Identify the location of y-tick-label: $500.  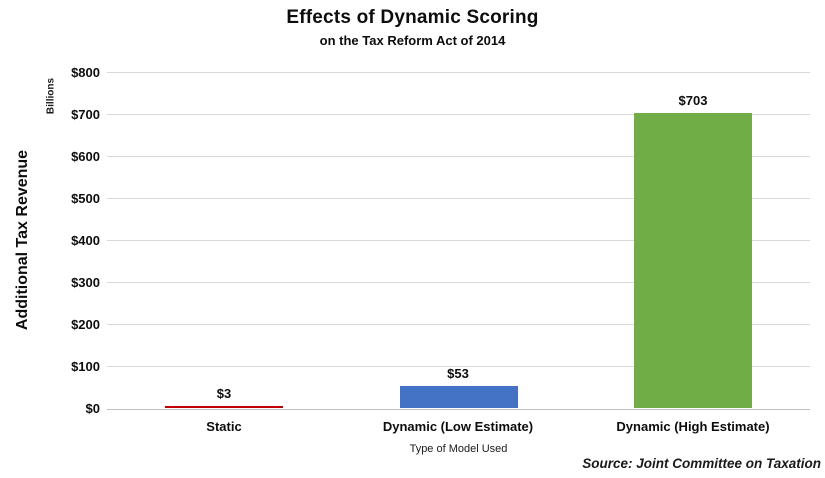
(85, 198).